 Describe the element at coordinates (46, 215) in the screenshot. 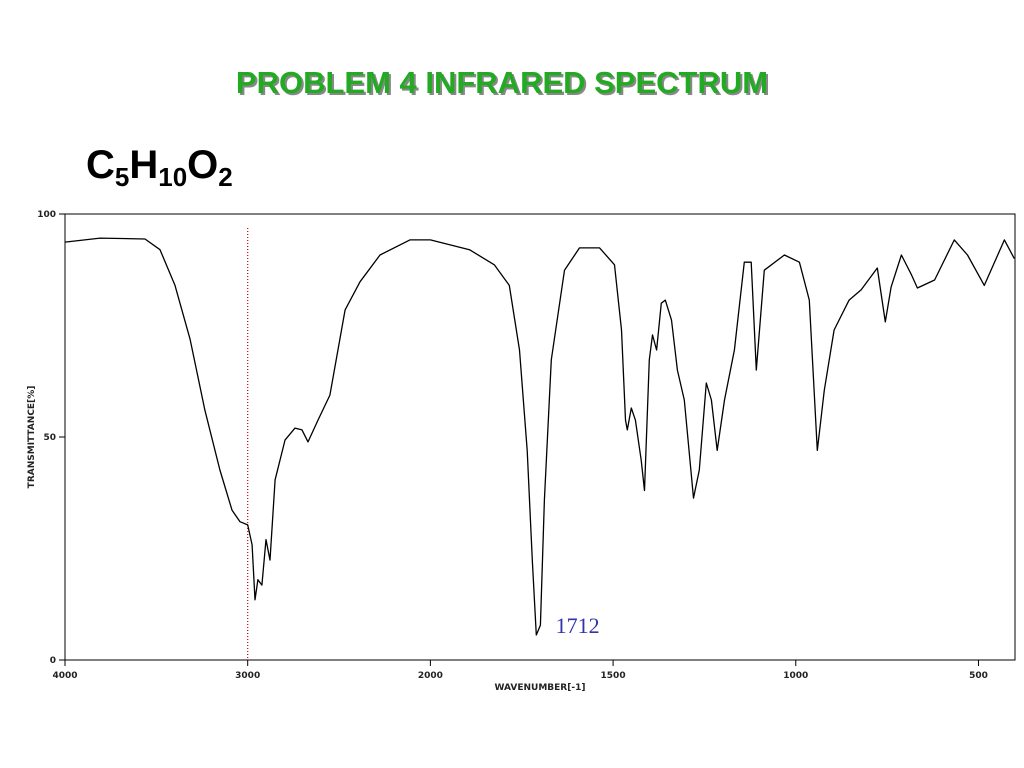

I see `y-tick-label: 100` at that location.